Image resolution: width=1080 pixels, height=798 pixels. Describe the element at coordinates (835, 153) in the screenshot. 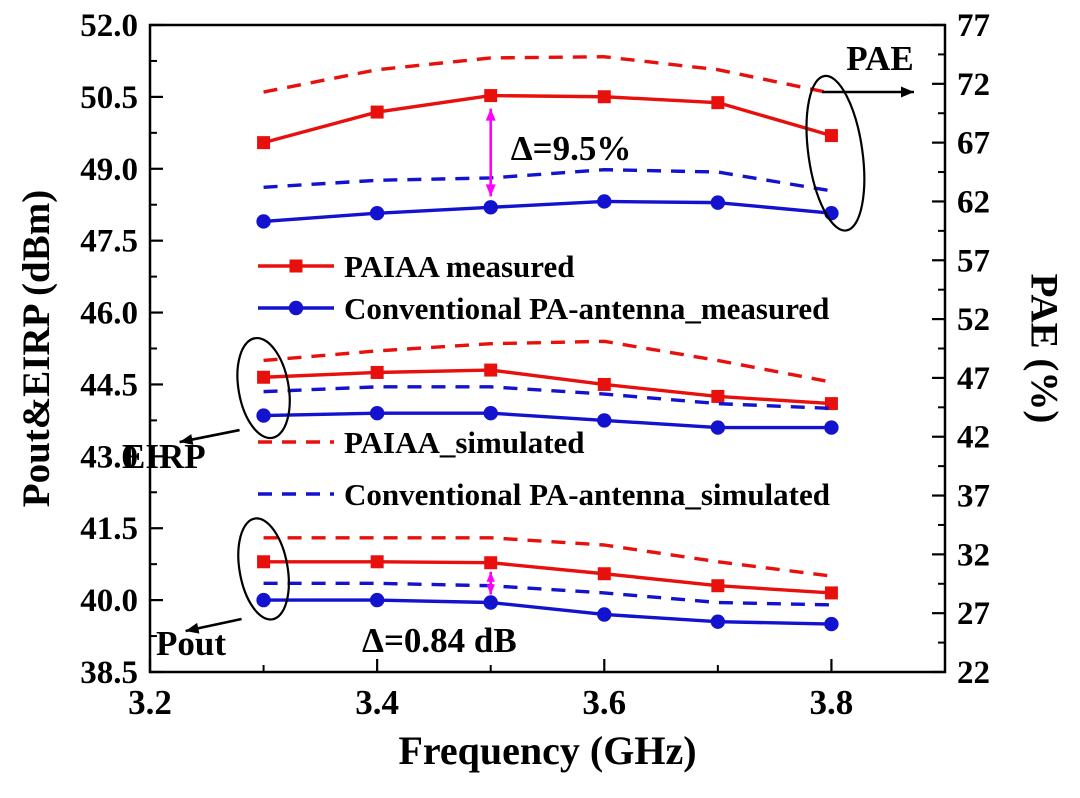

I see `pae-ellipse` at that location.